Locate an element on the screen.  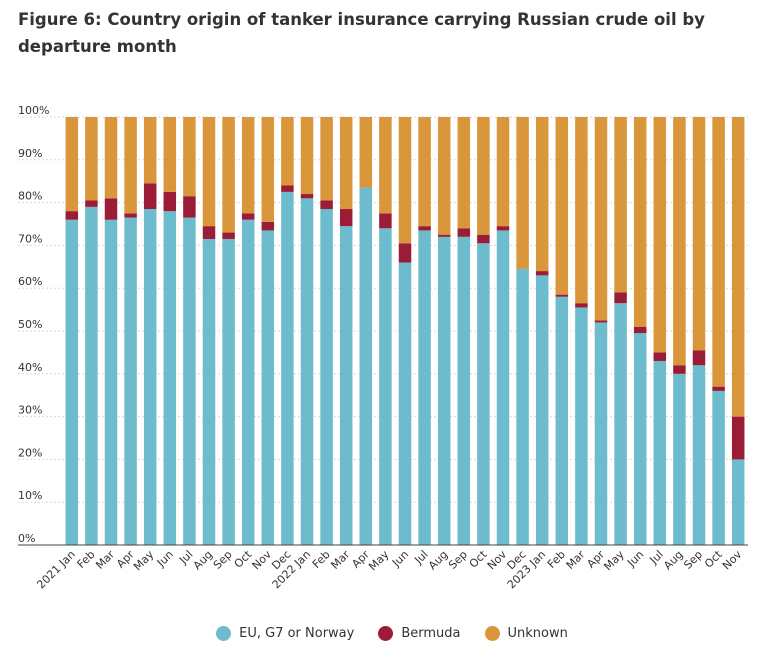
y-tick-label: 80% is located at coordinates (30, 196).